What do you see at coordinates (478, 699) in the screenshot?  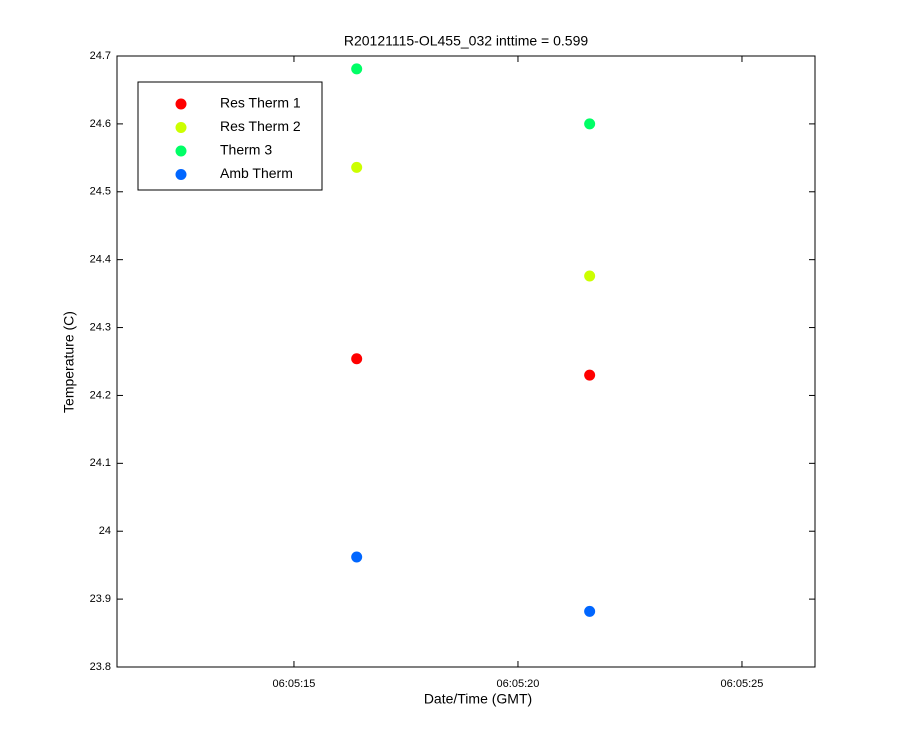 I see `x-axis-label: Date/Time (GMT)` at bounding box center [478, 699].